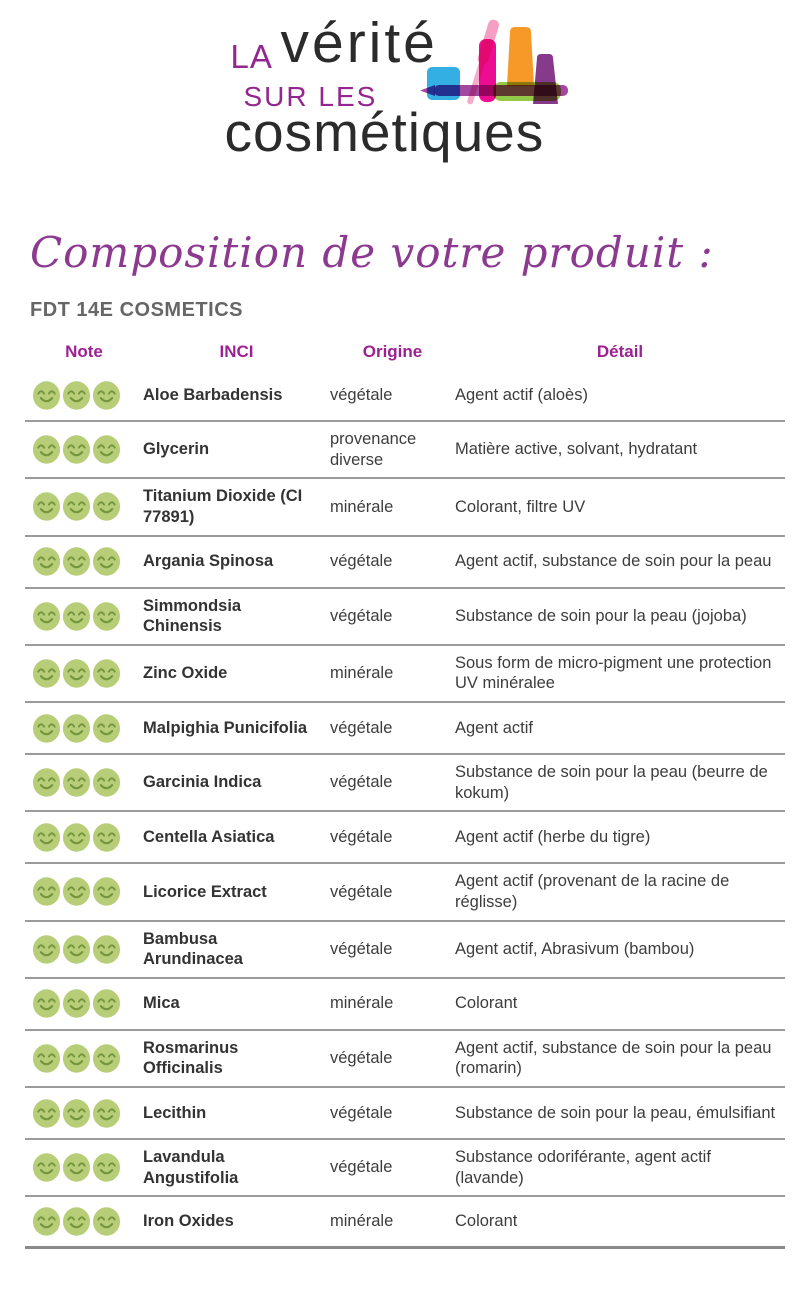  Describe the element at coordinates (494, 727) in the screenshot. I see `detail-cell: Agent actif` at that location.